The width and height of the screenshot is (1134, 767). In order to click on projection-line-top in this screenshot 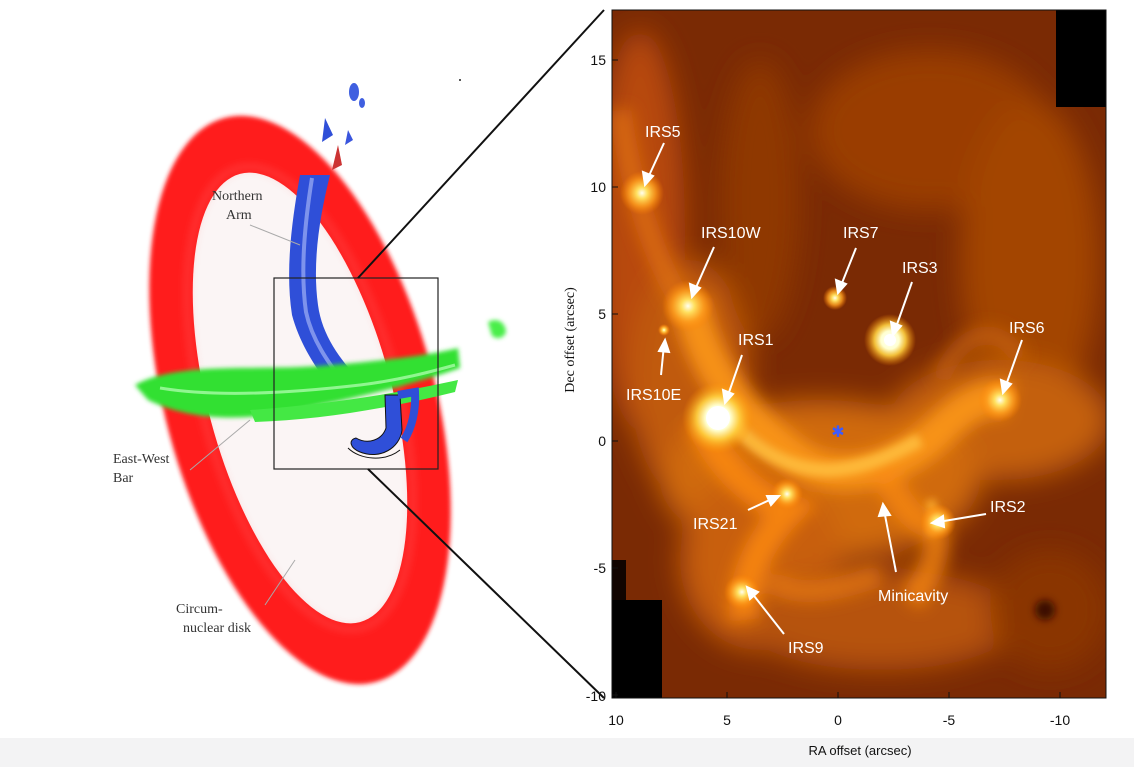, I will do `click(481, 144)`.